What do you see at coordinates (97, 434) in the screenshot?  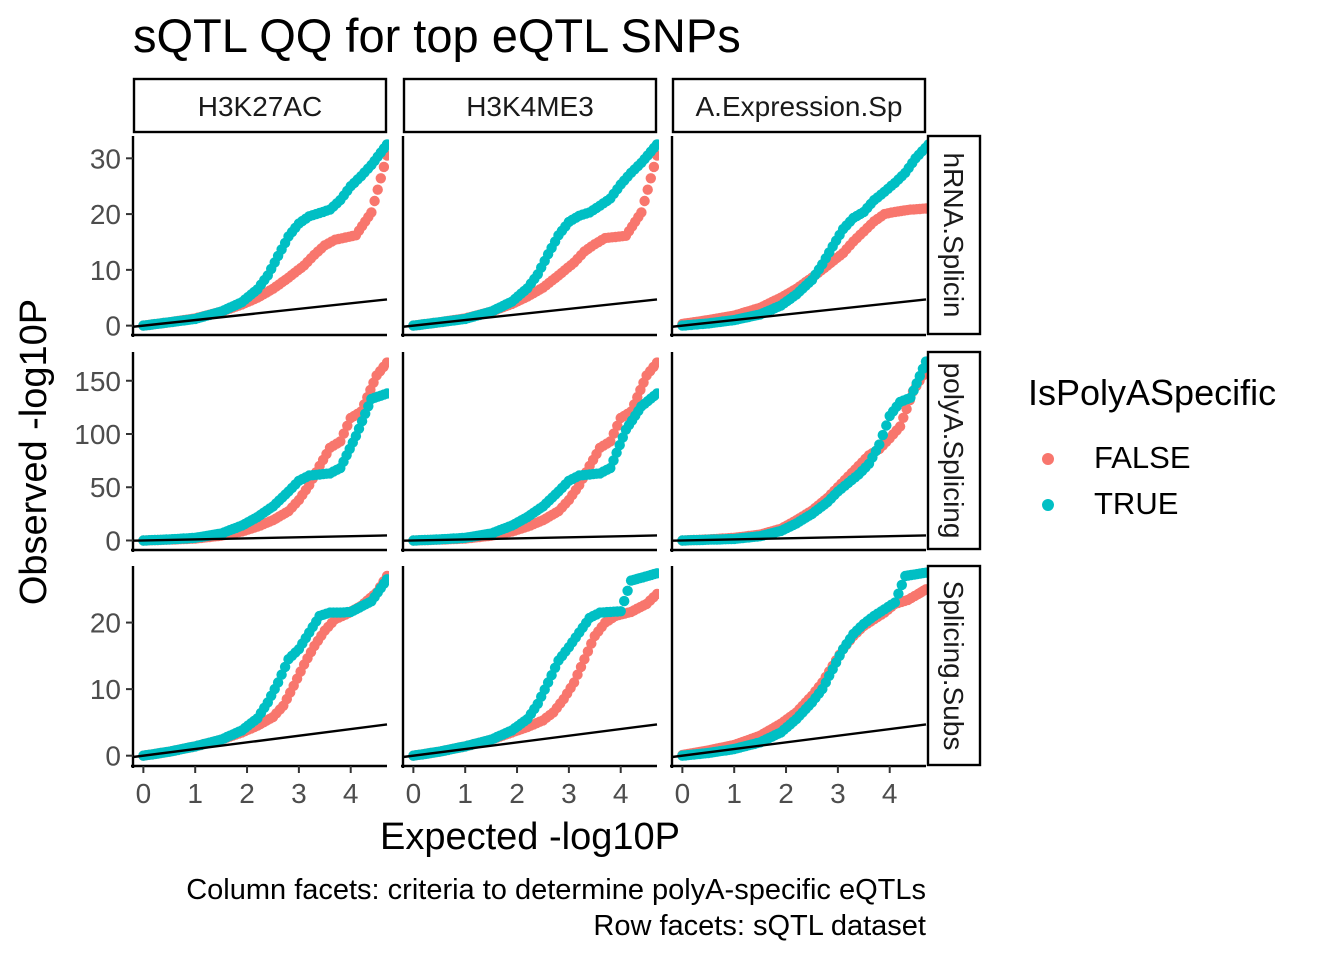 I see `y-tick-label: 100` at bounding box center [97, 434].